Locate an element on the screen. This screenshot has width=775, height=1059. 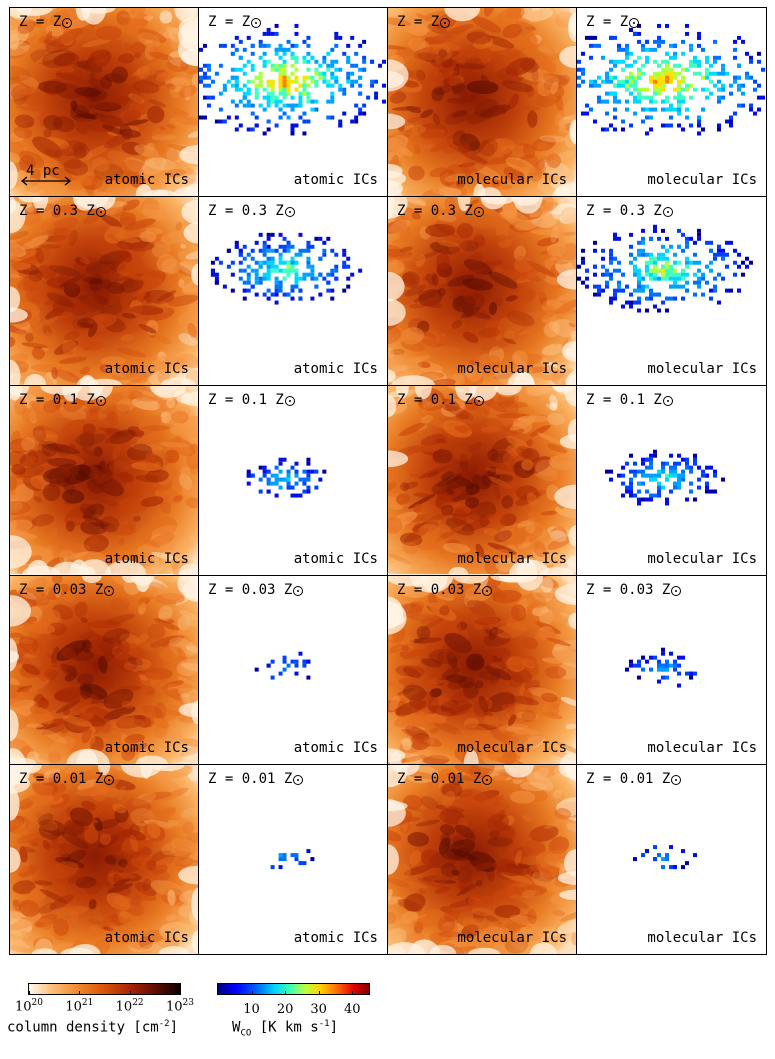
metallicity-label: Z = Z is located at coordinates (613, 22).